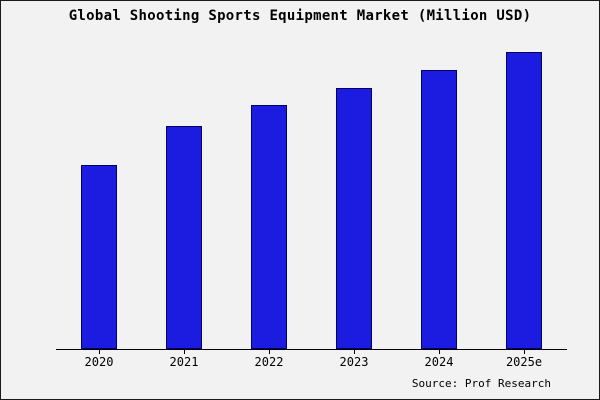 The image size is (600, 400). Describe the element at coordinates (481, 383) in the screenshot. I see `source-note: Source: Prof Research` at that location.